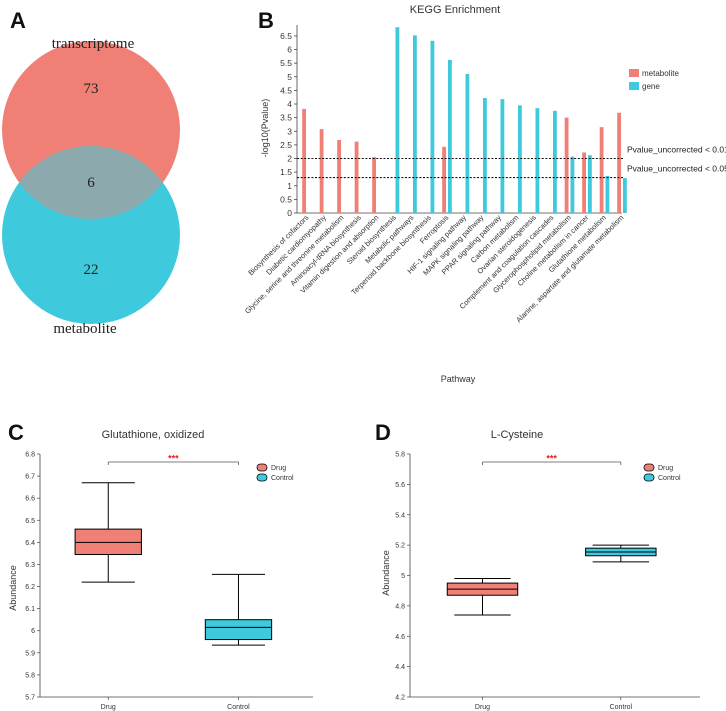 This screenshot has width=726, height=711. What do you see at coordinates (16, 432) in the screenshot?
I see `panel-letter-c: C` at bounding box center [16, 432].